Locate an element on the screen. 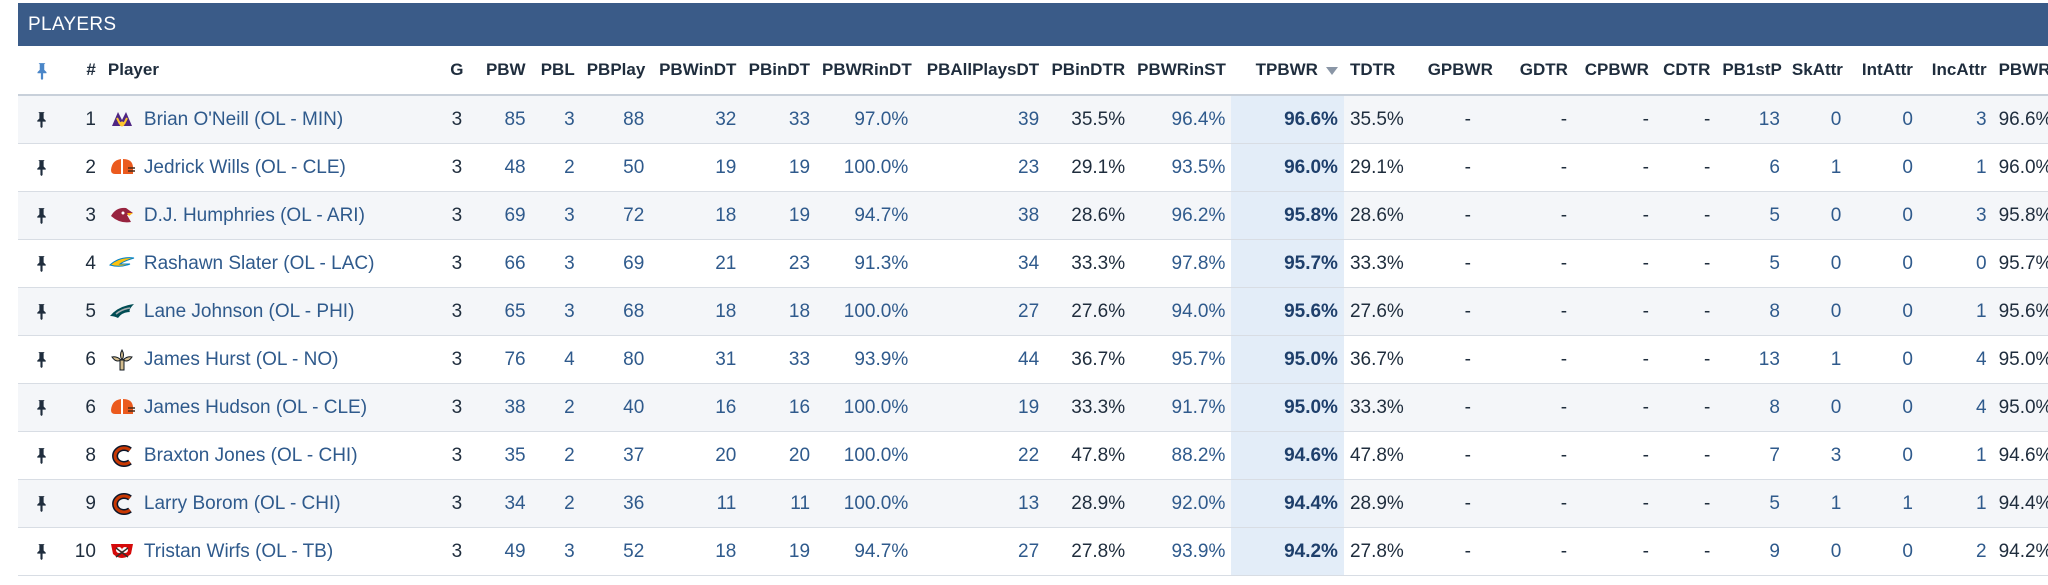 The width and height of the screenshot is (2048, 585). player-link: Brian O'Neill (OL - MIN) is located at coordinates (243, 119).